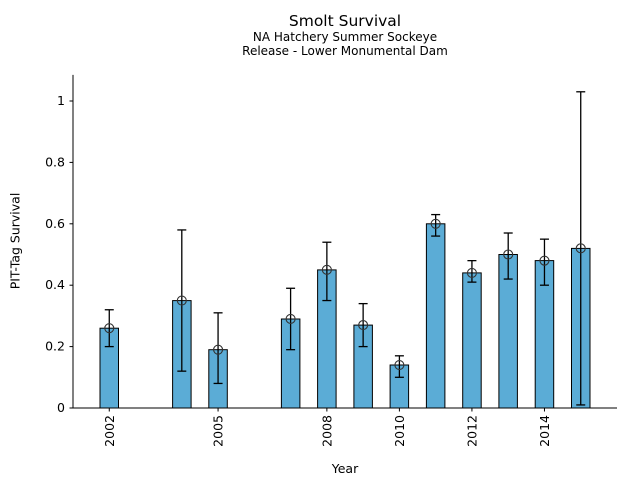 This screenshot has width=640, height=480. I want to click on marker-2011, so click(435, 223).